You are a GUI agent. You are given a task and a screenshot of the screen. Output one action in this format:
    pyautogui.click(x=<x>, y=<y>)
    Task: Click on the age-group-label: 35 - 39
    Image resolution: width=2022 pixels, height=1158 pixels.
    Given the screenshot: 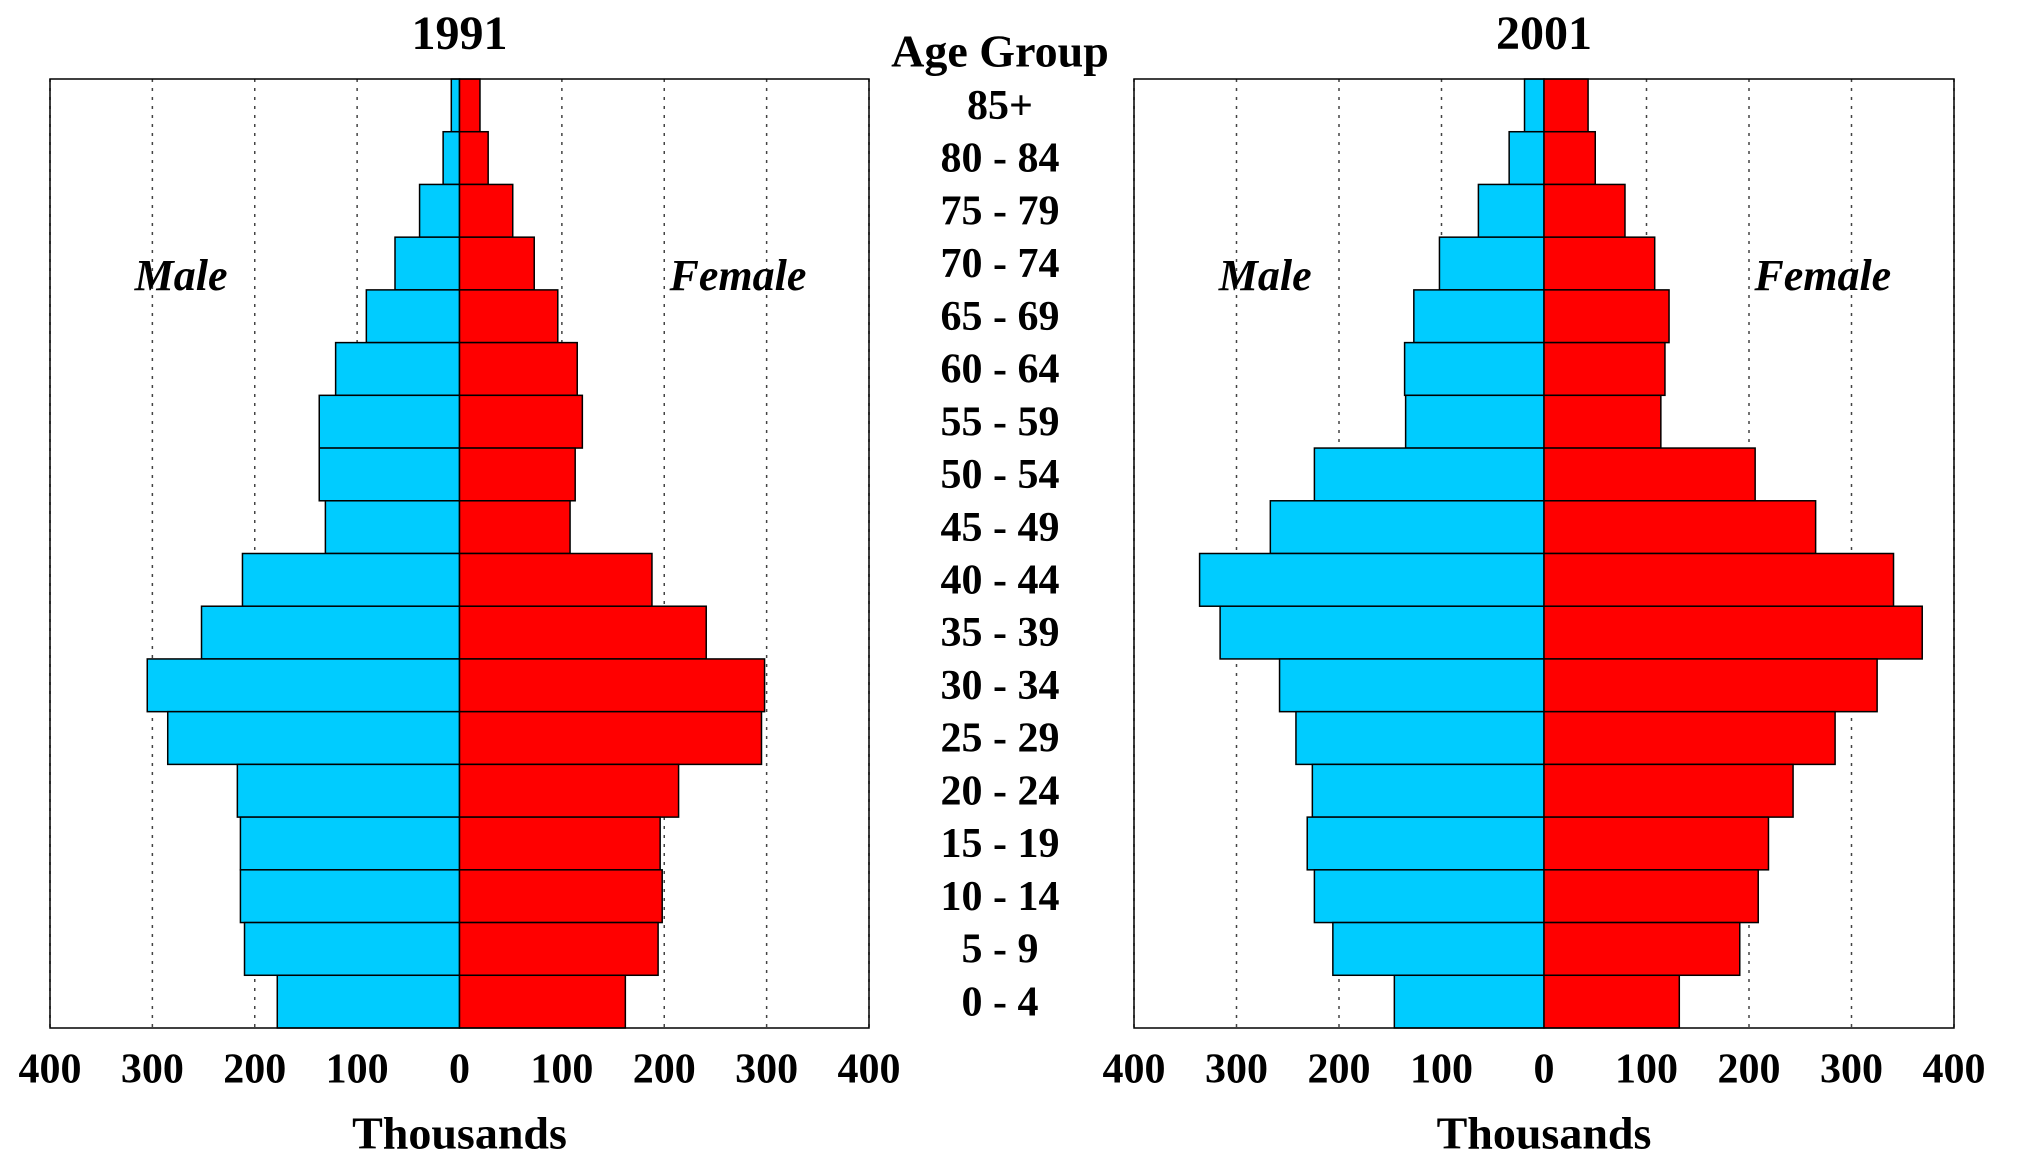 What is the action you would take?
    pyautogui.click(x=1000, y=633)
    